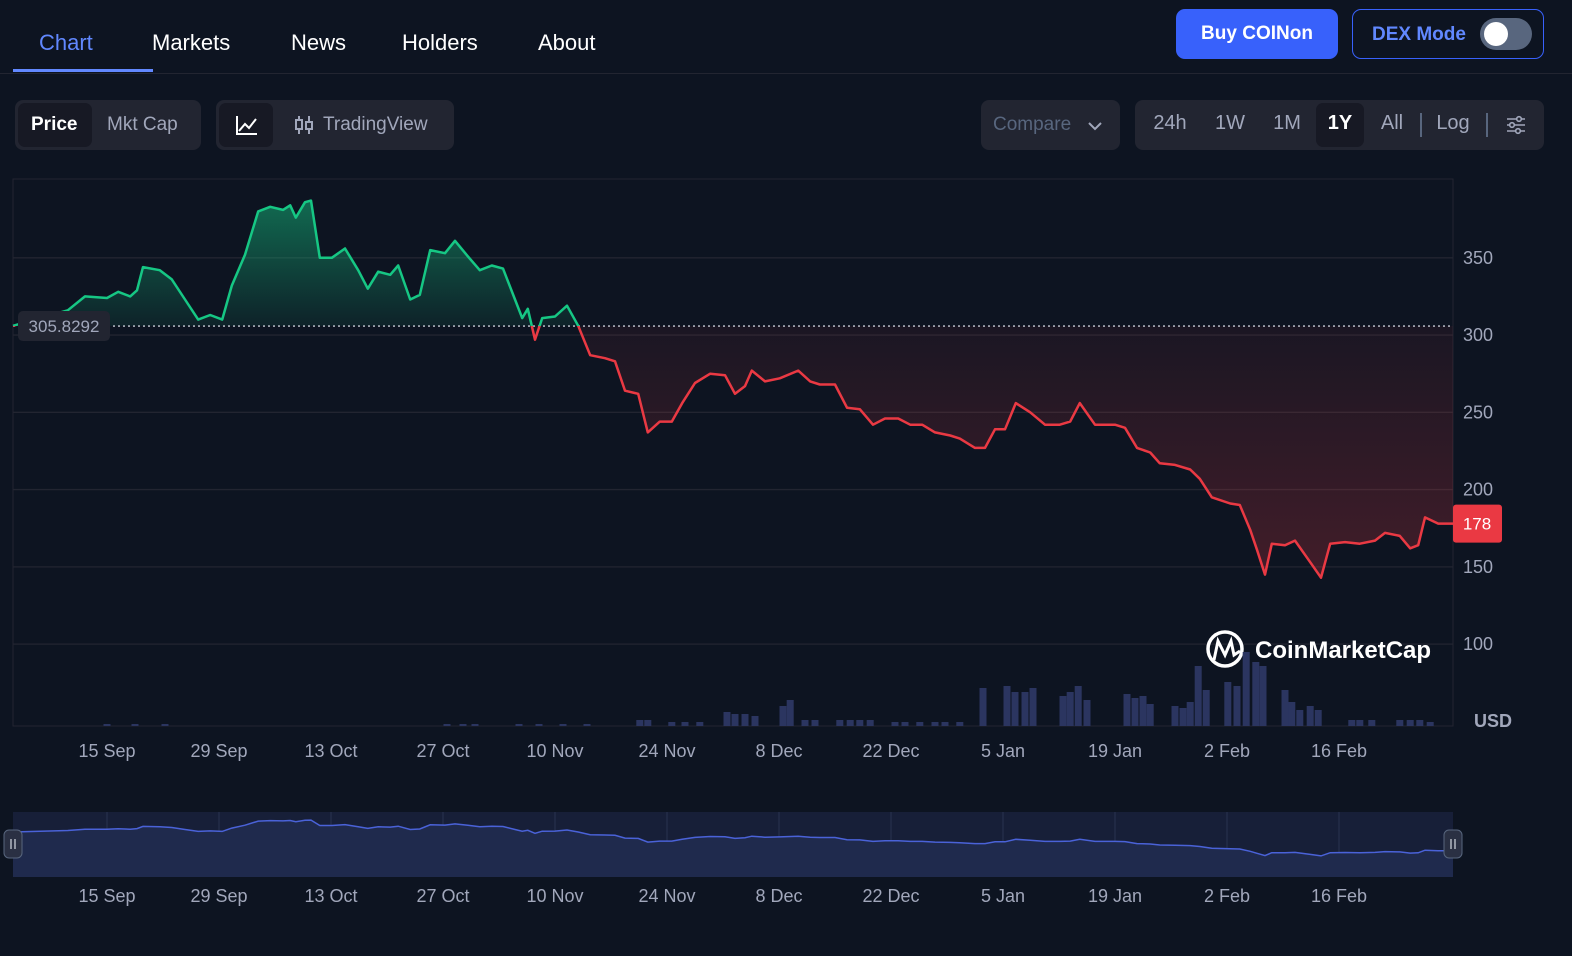  What do you see at coordinates (442, 751) in the screenshot?
I see `x-tick-label: 27 Oct` at bounding box center [442, 751].